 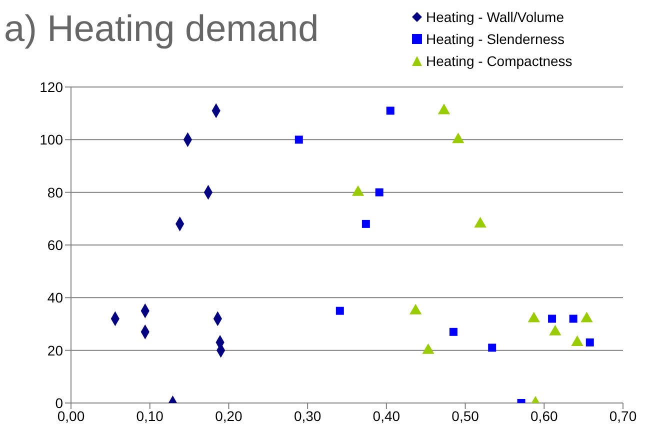 I want to click on y-tick-label: 20, so click(x=55, y=350).